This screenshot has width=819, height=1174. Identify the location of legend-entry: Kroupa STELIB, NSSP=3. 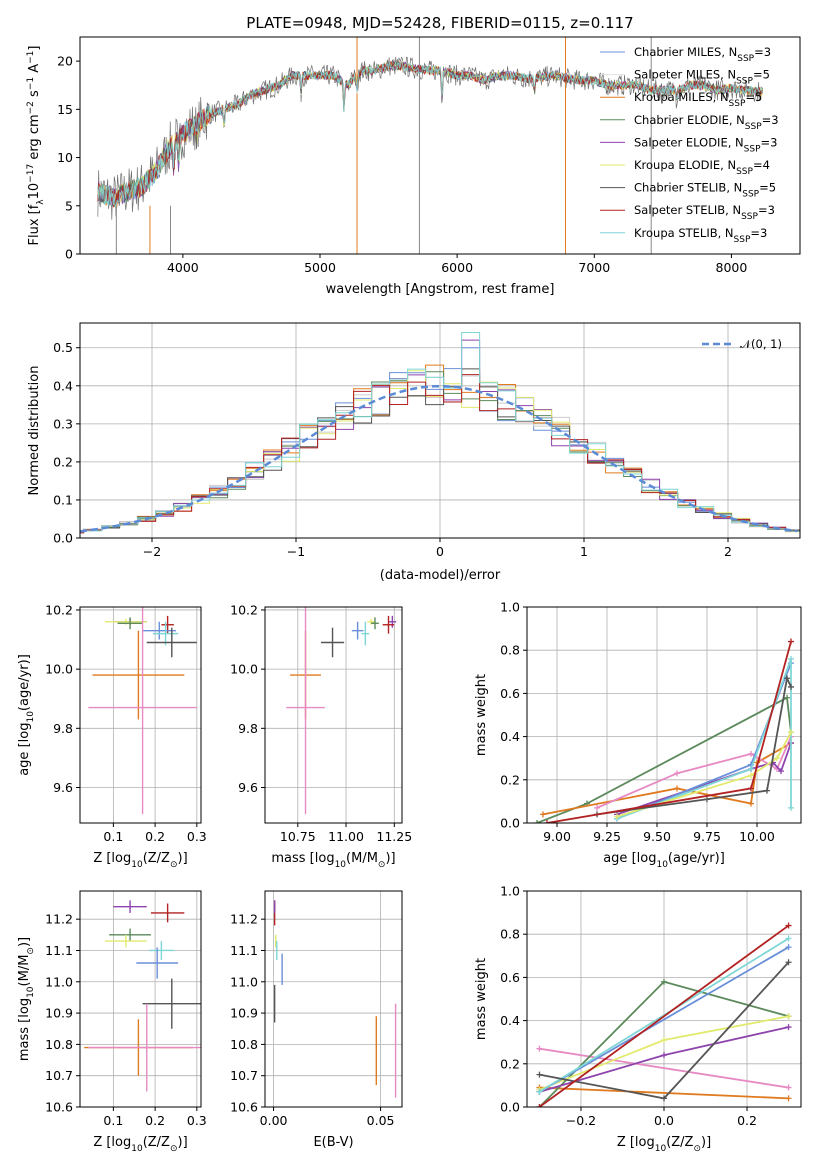
(700, 235).